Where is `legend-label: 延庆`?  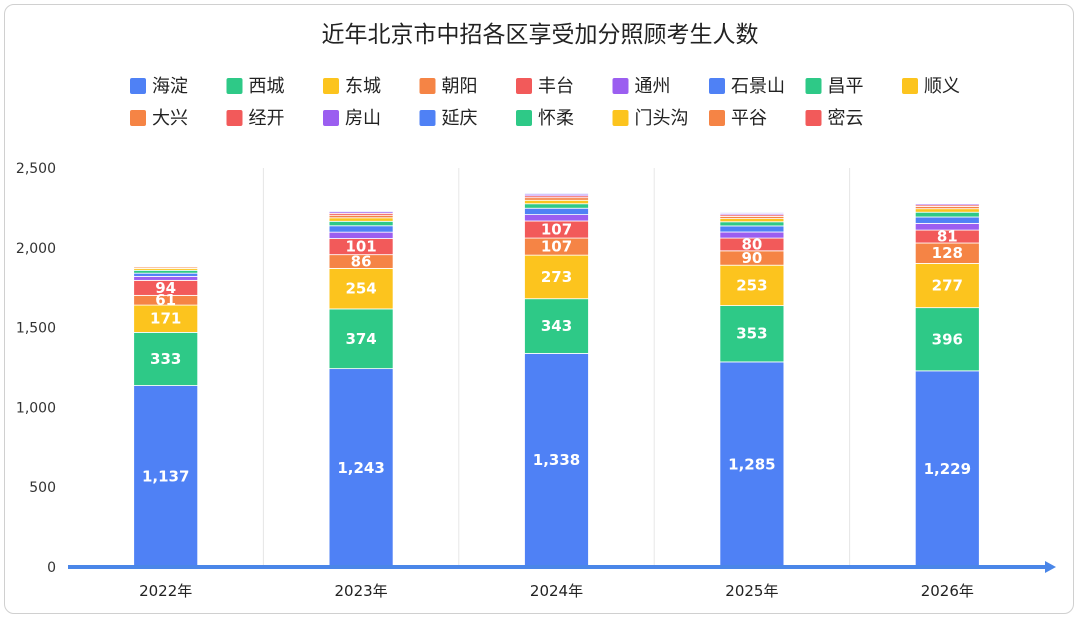 legend-label: 延庆 is located at coordinates (460, 118).